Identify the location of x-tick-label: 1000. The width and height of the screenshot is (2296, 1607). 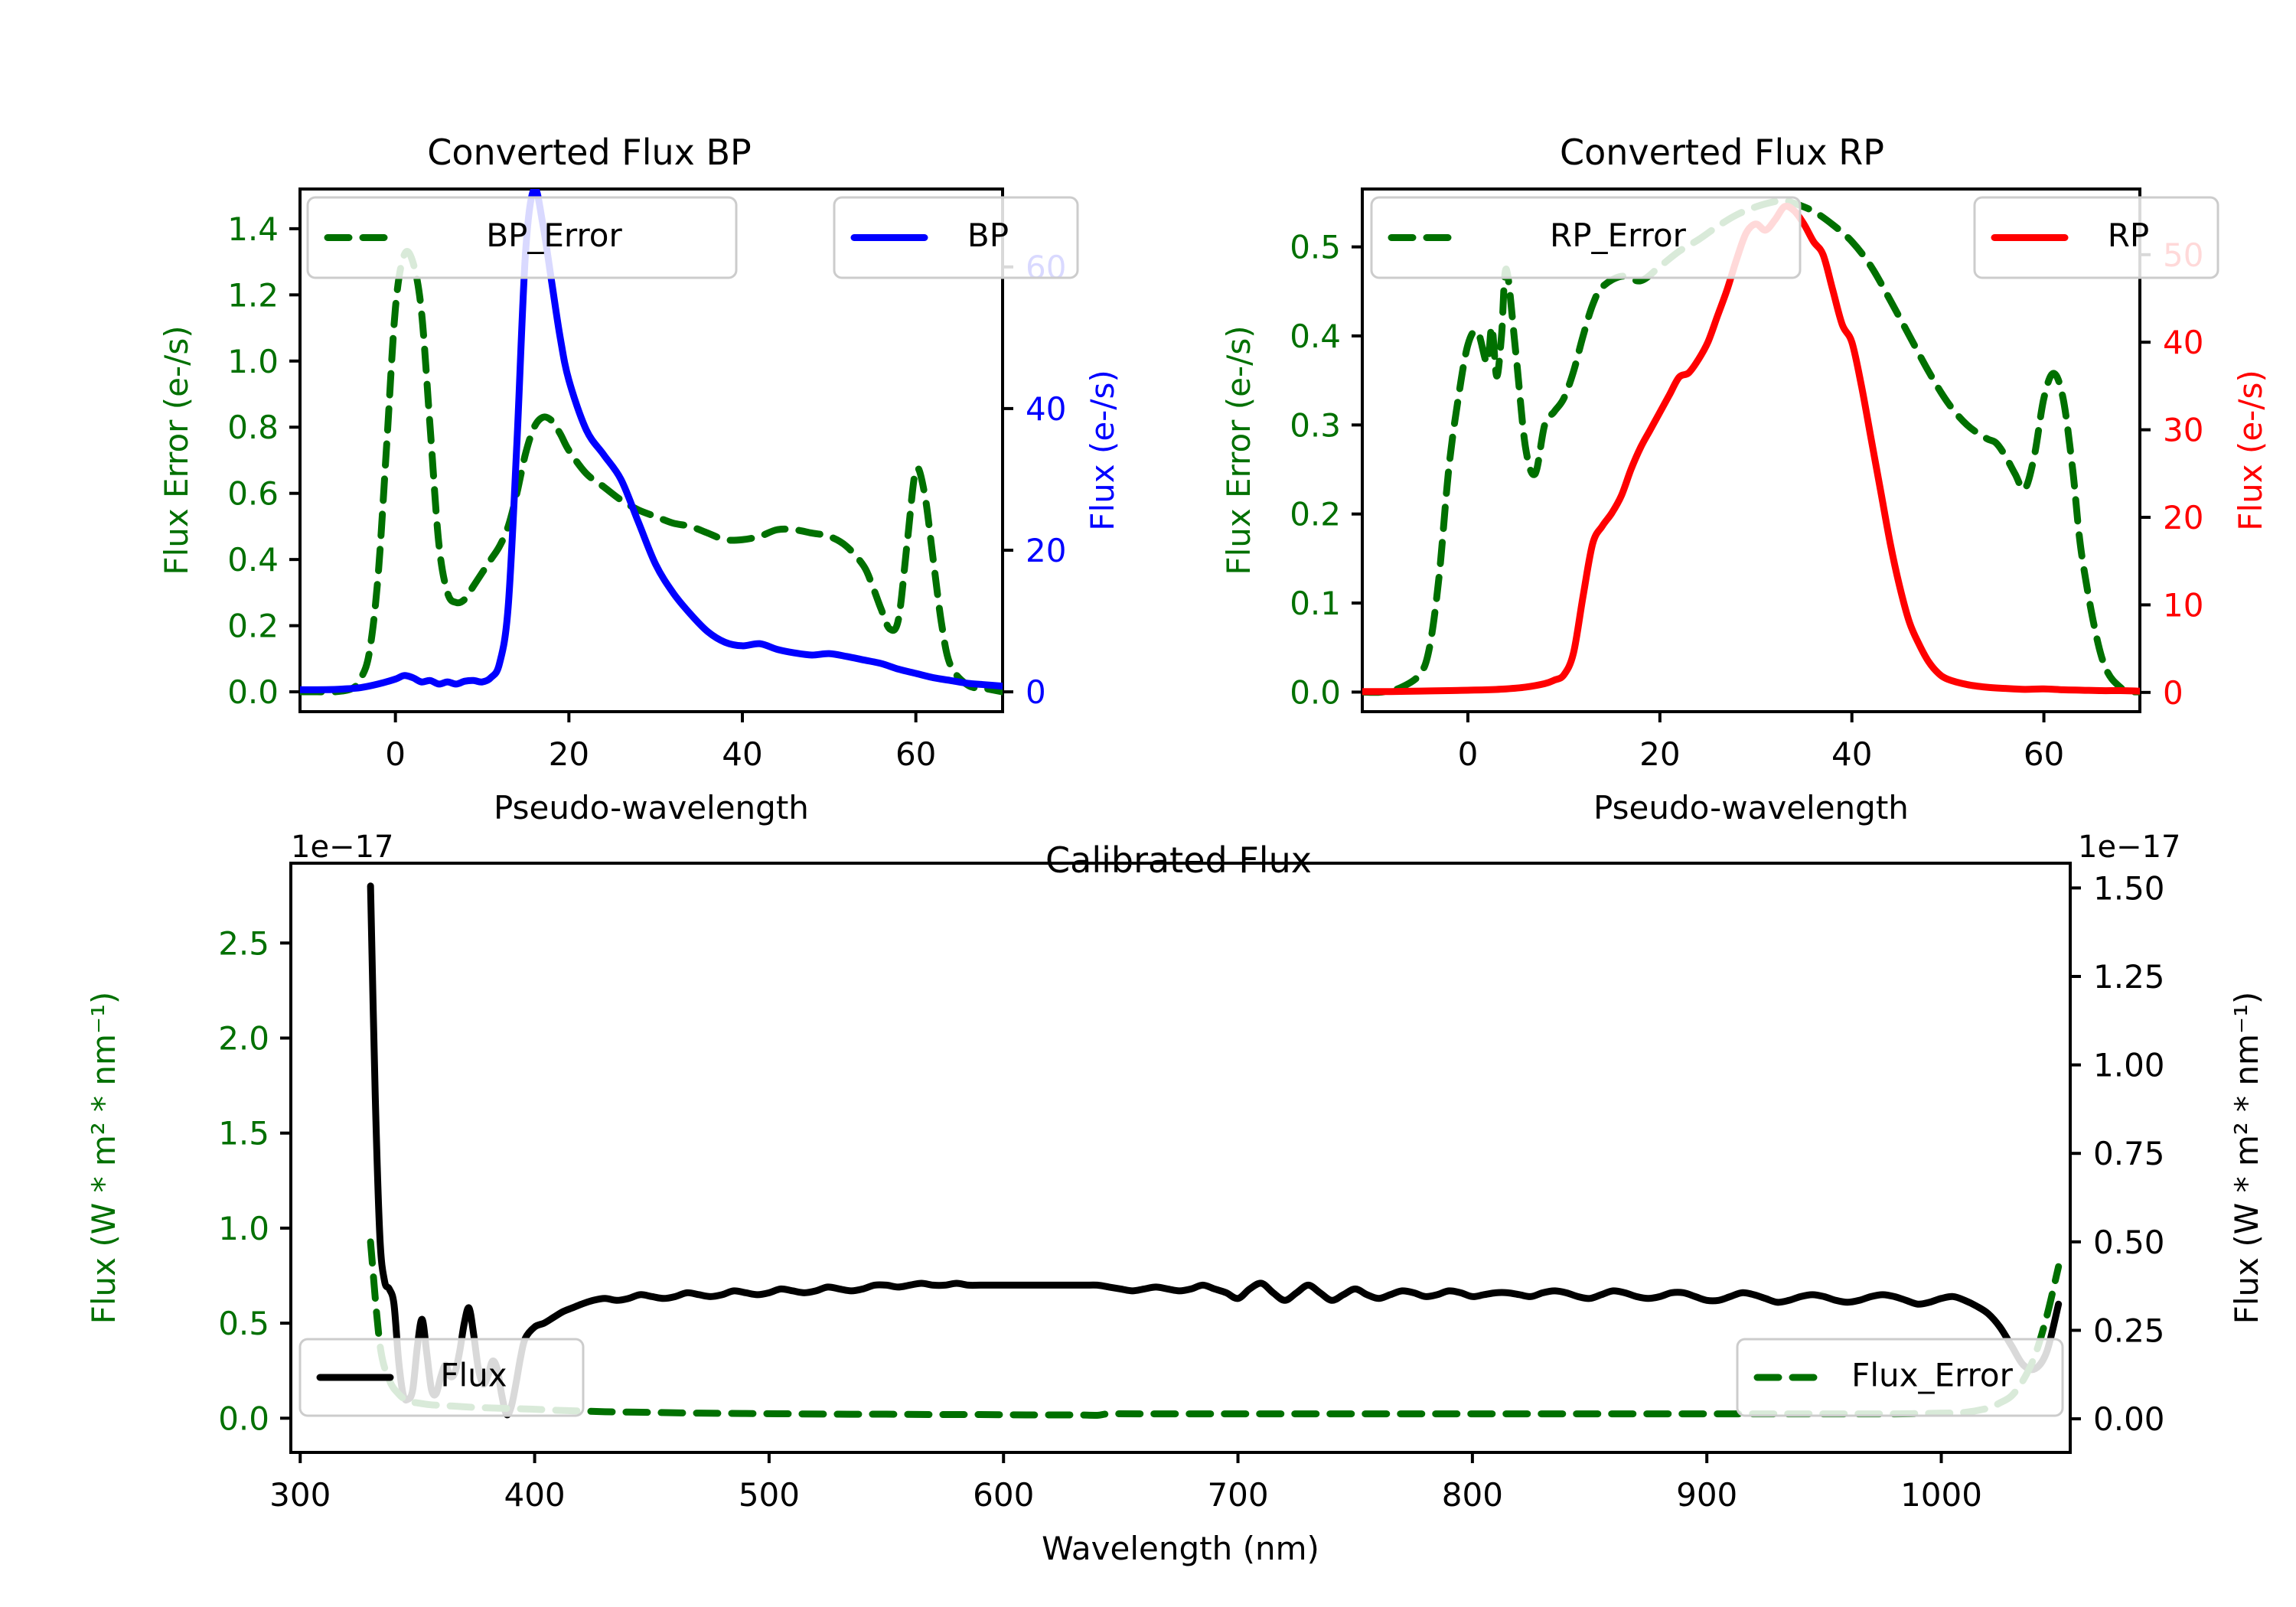
(1941, 1495).